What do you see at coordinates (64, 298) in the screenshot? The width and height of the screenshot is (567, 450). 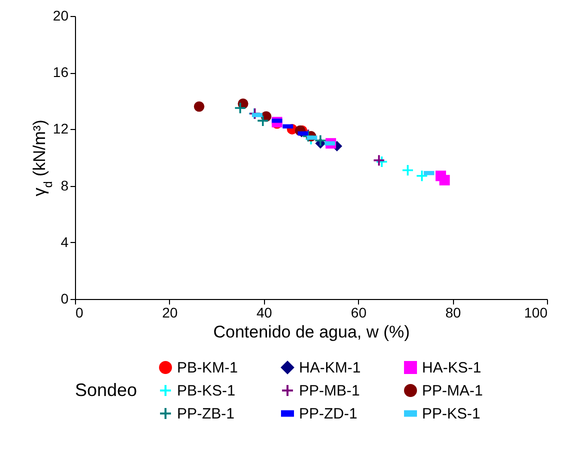 I see `y-tick-label: 0` at bounding box center [64, 298].